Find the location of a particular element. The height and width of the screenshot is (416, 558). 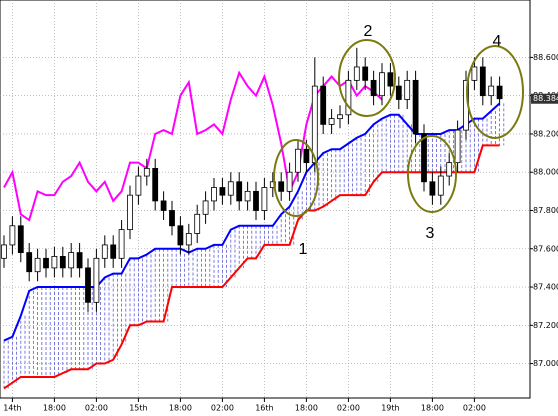

y-tick-label: 87.600 is located at coordinates (545, 248).